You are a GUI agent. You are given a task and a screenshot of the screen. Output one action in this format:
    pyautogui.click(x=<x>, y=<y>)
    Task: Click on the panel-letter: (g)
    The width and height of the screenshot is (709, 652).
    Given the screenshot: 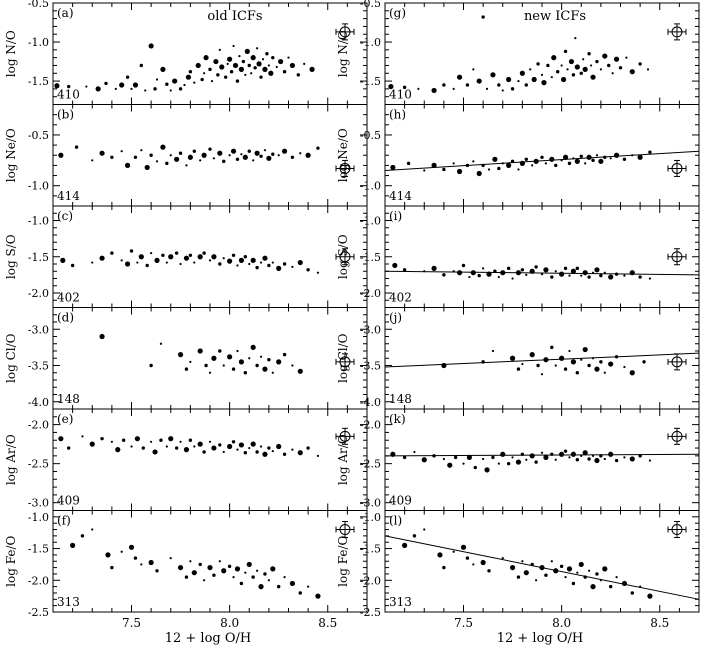 What is the action you would take?
    pyautogui.click(x=397, y=13)
    